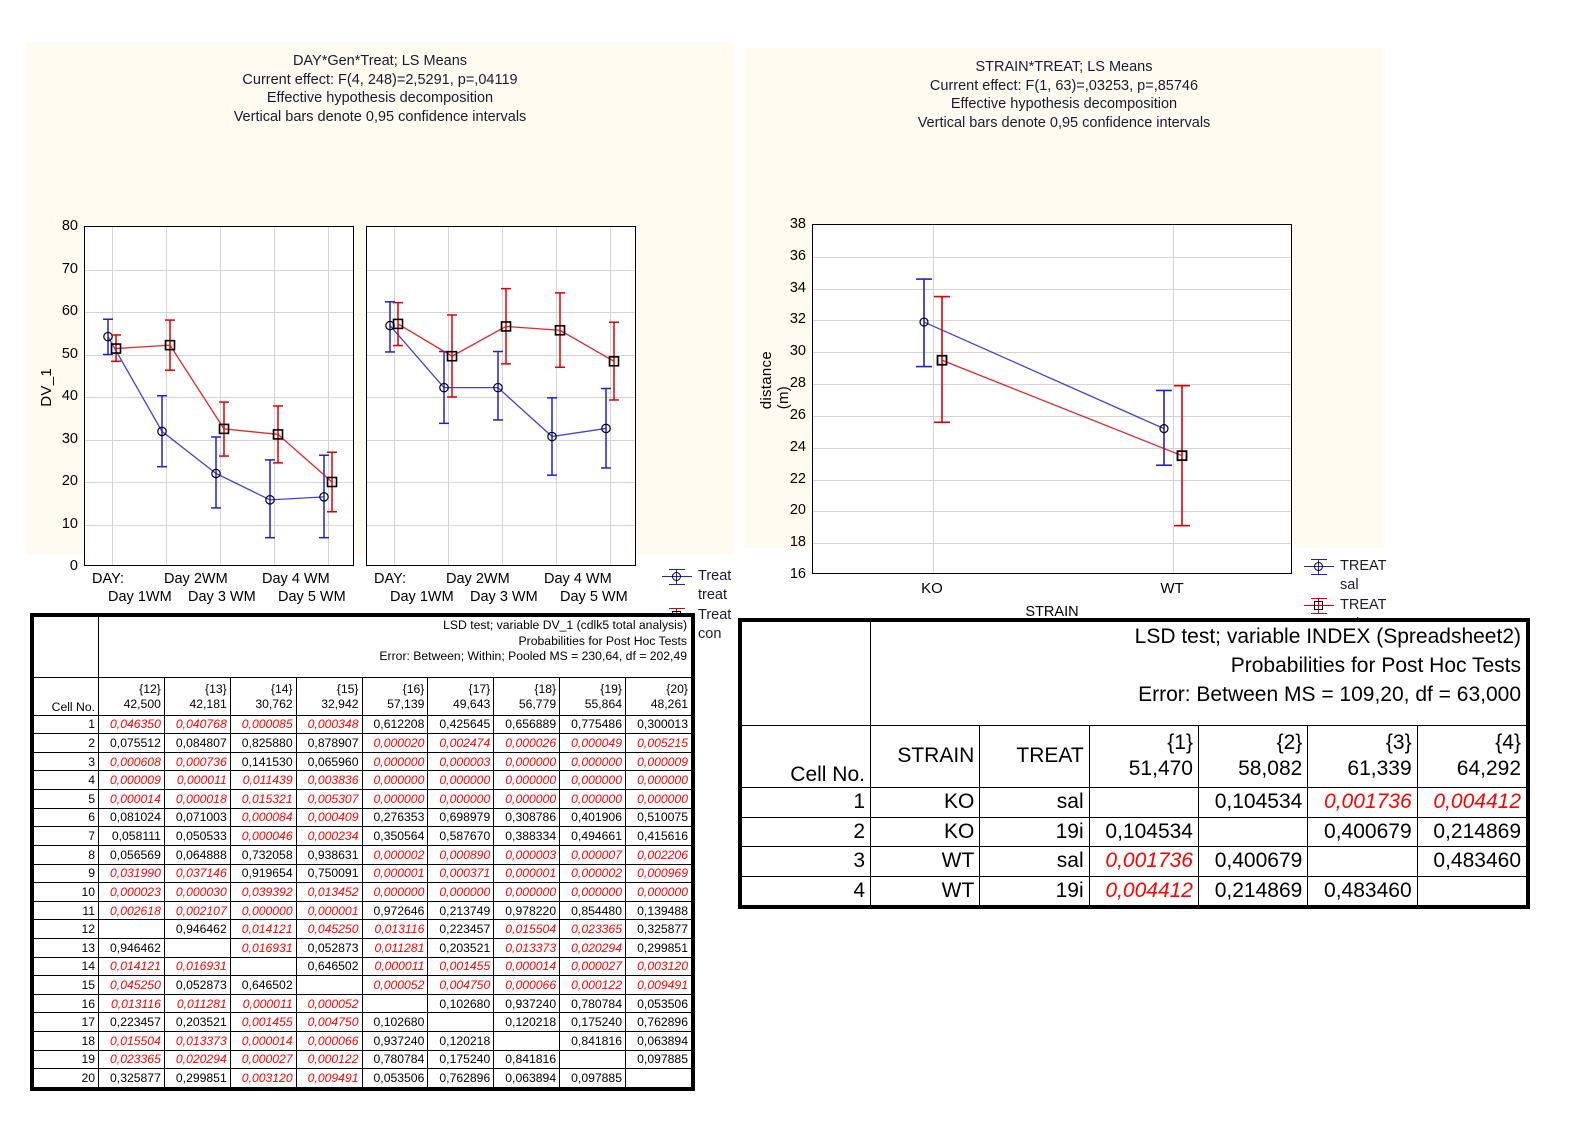 This screenshot has height=1126, width=1592. Describe the element at coordinates (592, 947) in the screenshot. I see `p-value-cell: 0,020294` at that location.